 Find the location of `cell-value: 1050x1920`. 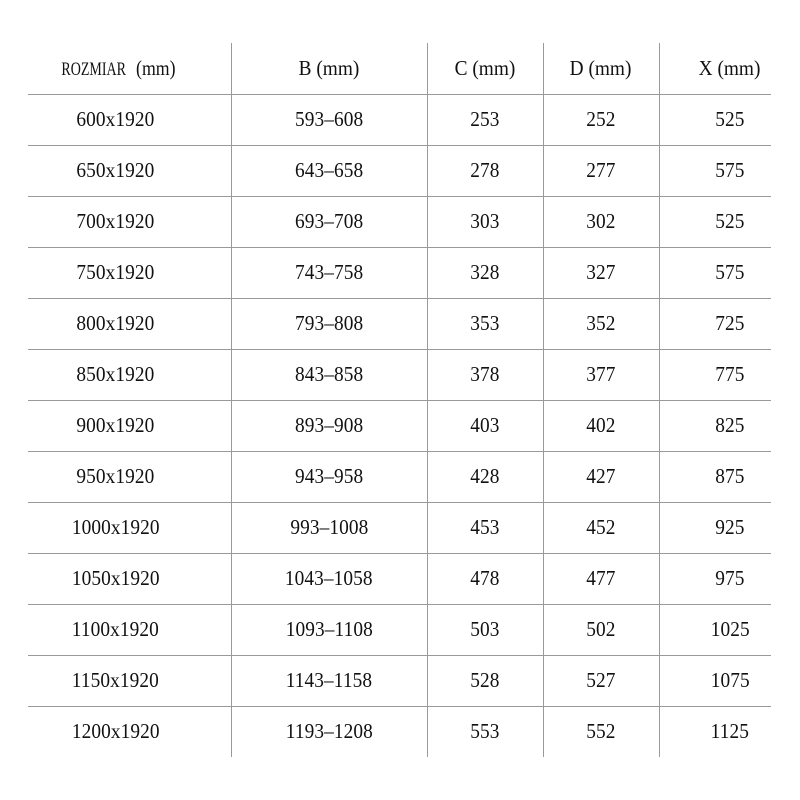

cell-value: 1050x1920 is located at coordinates (115, 578).